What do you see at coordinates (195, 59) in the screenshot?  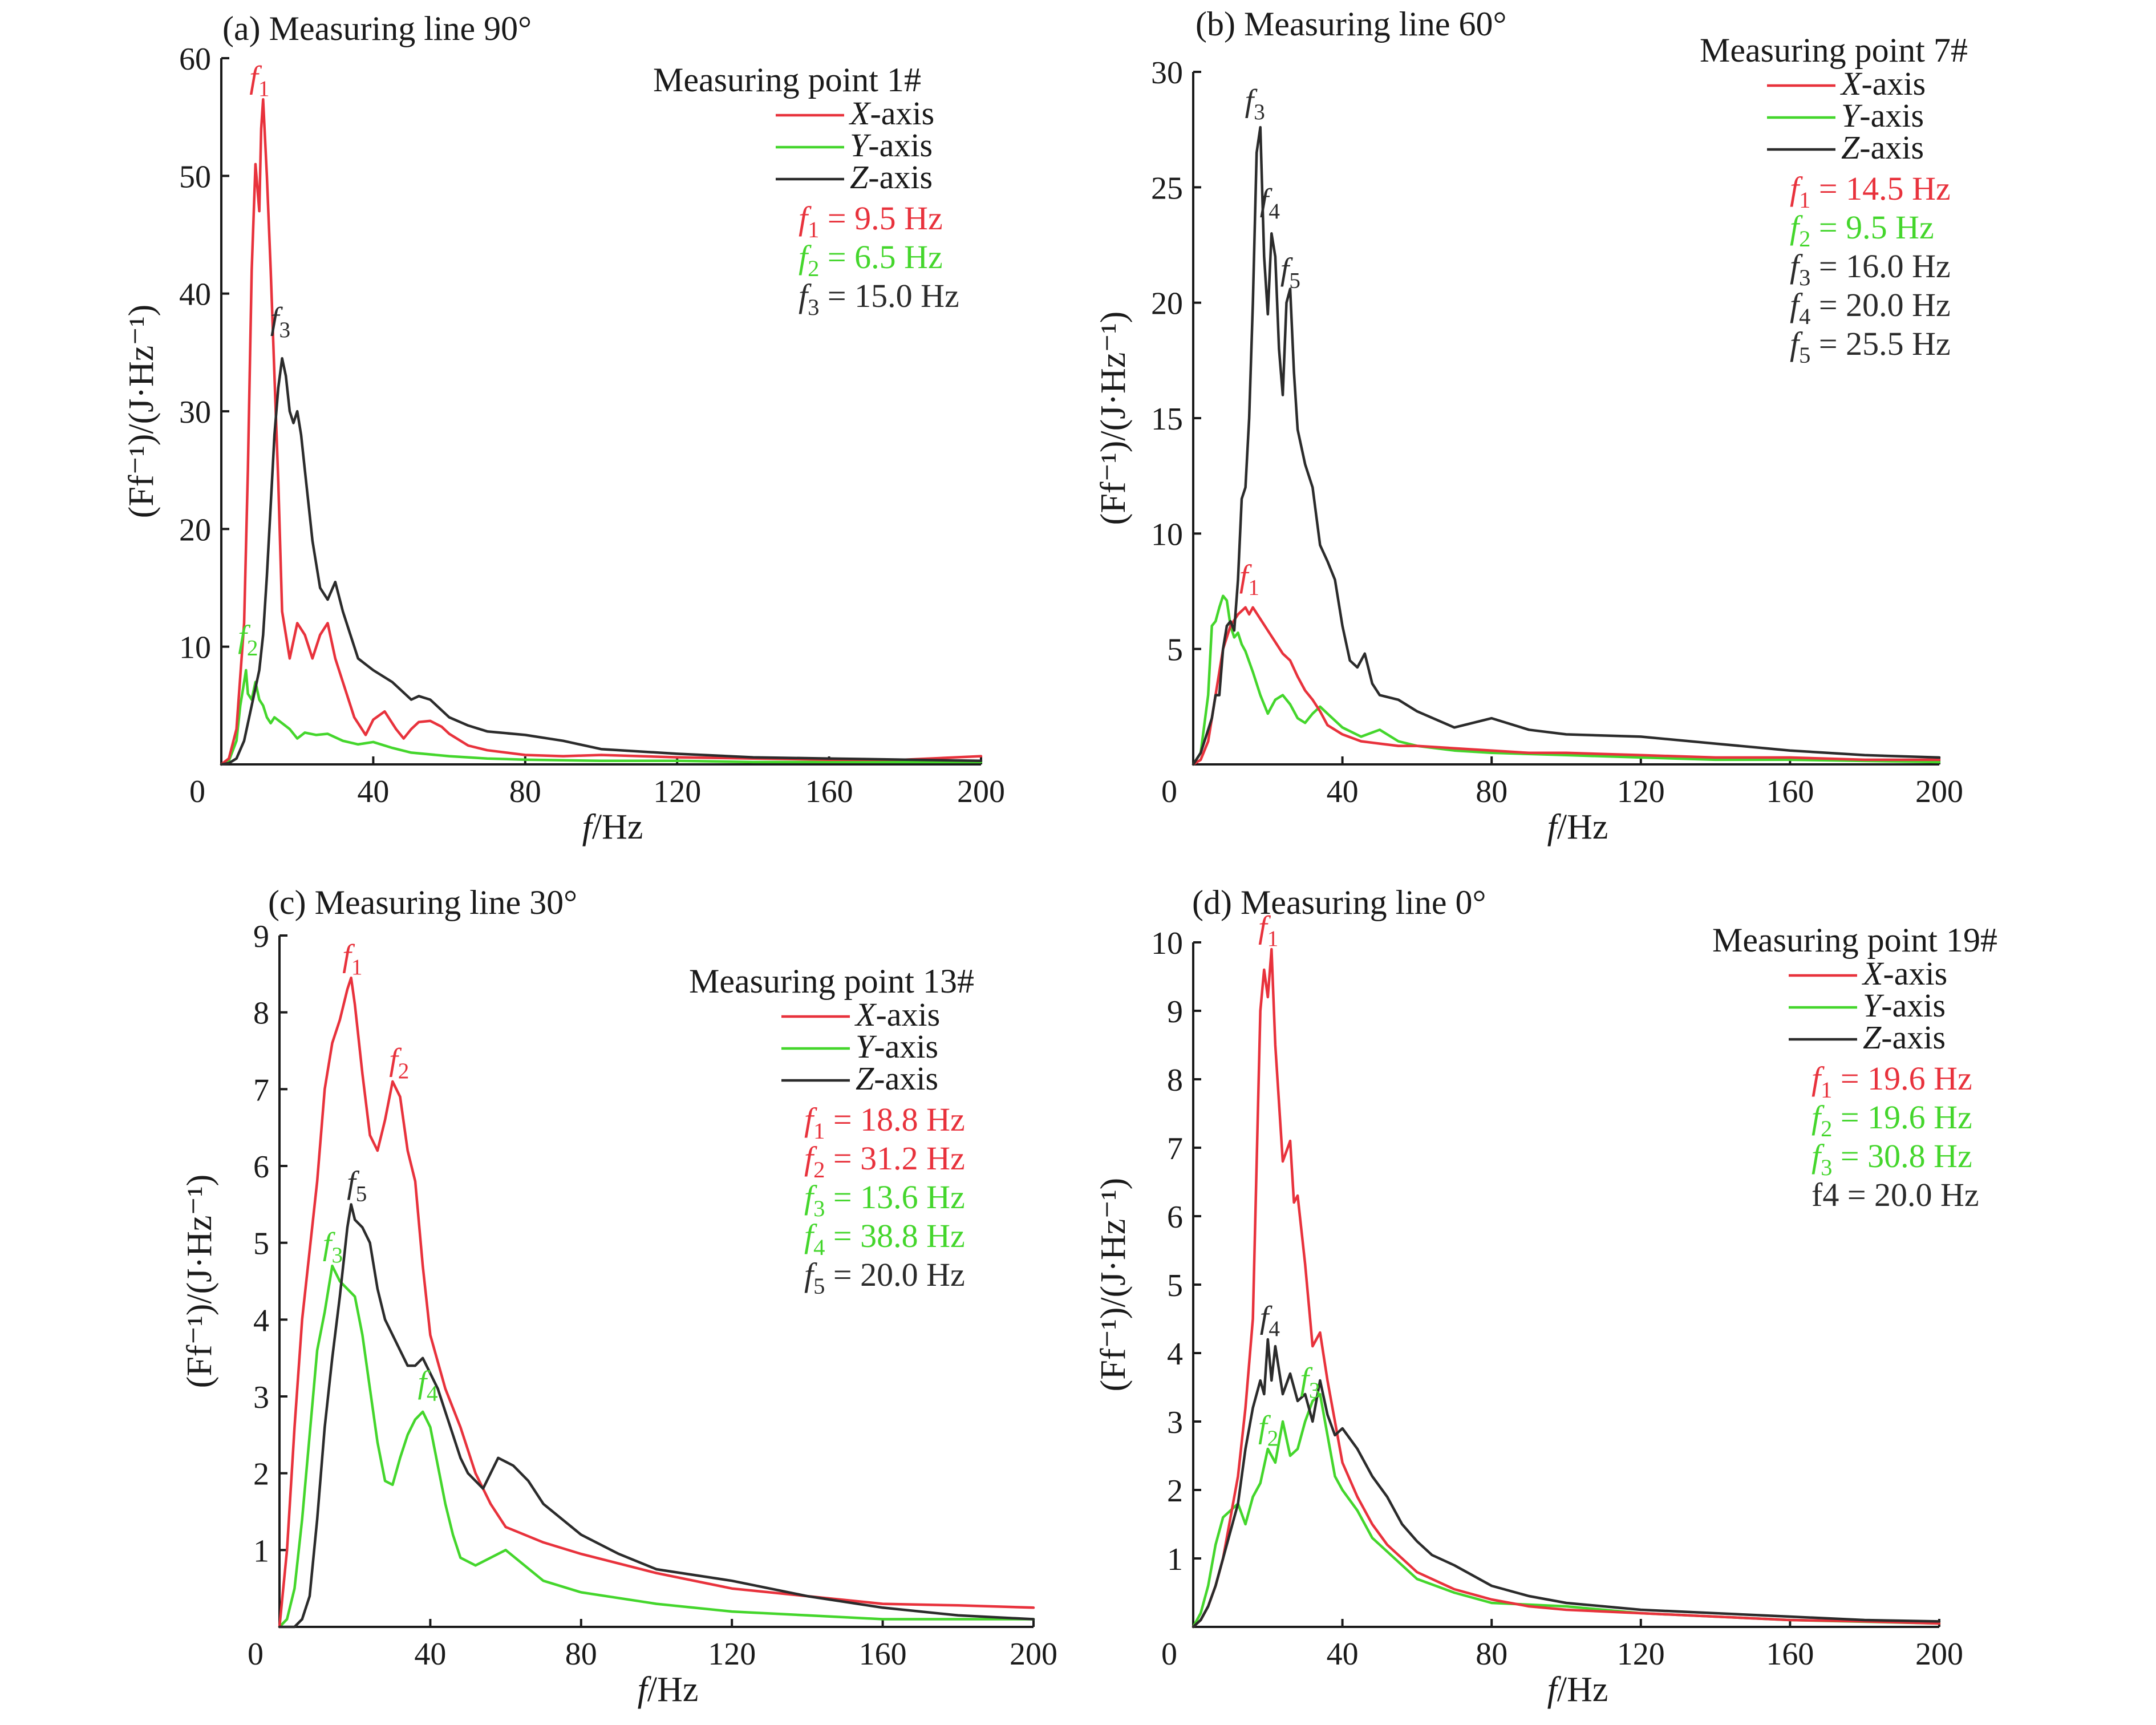 I see `y-tick-label: 60` at bounding box center [195, 59].